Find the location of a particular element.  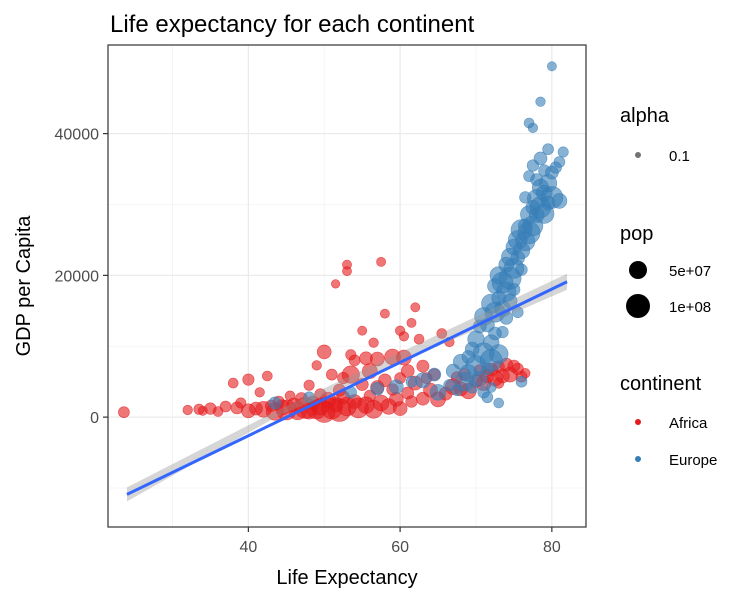

legend-alpha: alpha 0.1 is located at coordinates (655, 135).